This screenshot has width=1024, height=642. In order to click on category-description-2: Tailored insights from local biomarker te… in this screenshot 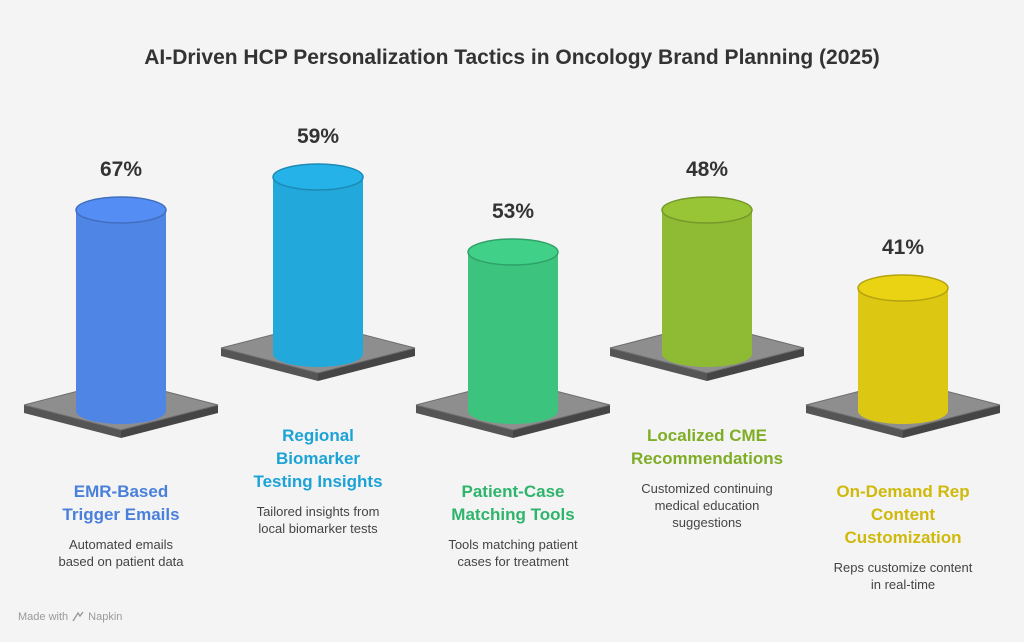, I will do `click(318, 520)`.